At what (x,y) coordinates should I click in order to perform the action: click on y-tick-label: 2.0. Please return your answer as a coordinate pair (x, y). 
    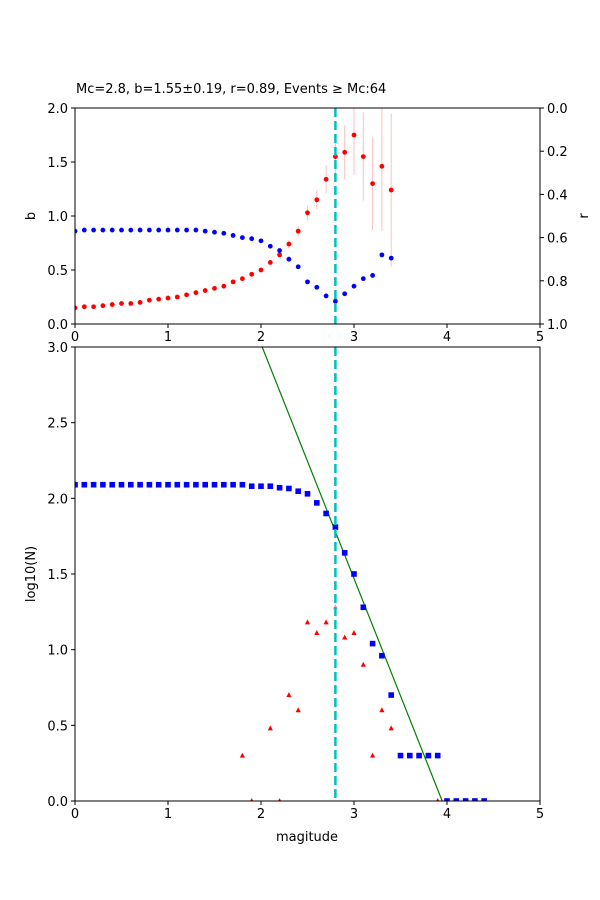
    Looking at the image, I should click on (57, 499).